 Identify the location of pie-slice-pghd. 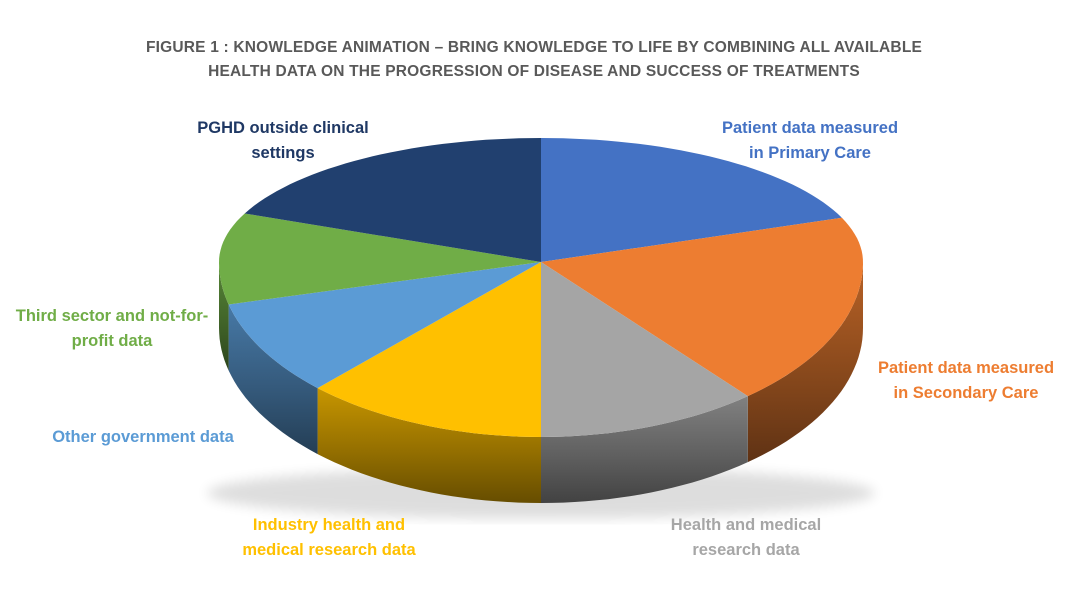
(392, 200).